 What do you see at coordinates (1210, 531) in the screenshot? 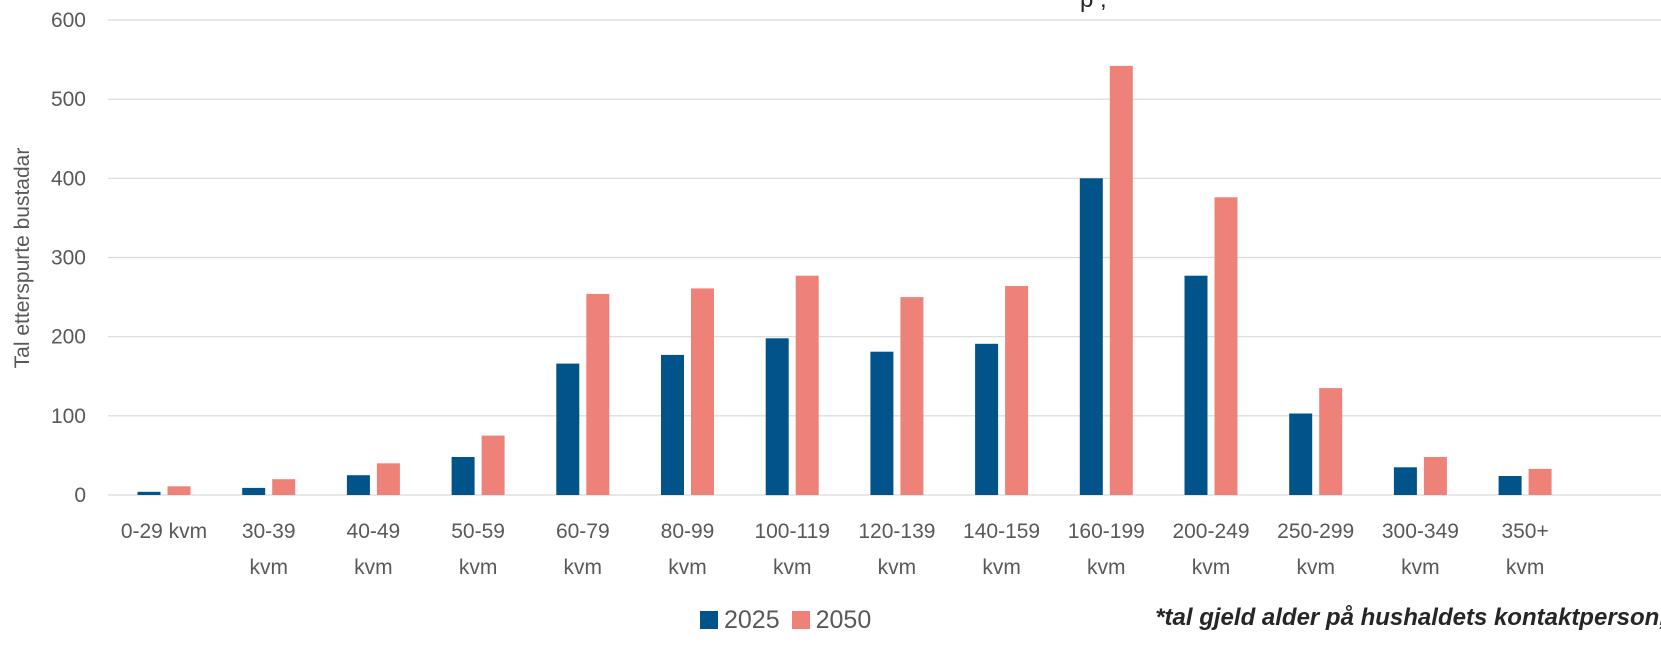
I see `x-tick-label: 200-249` at bounding box center [1210, 531].